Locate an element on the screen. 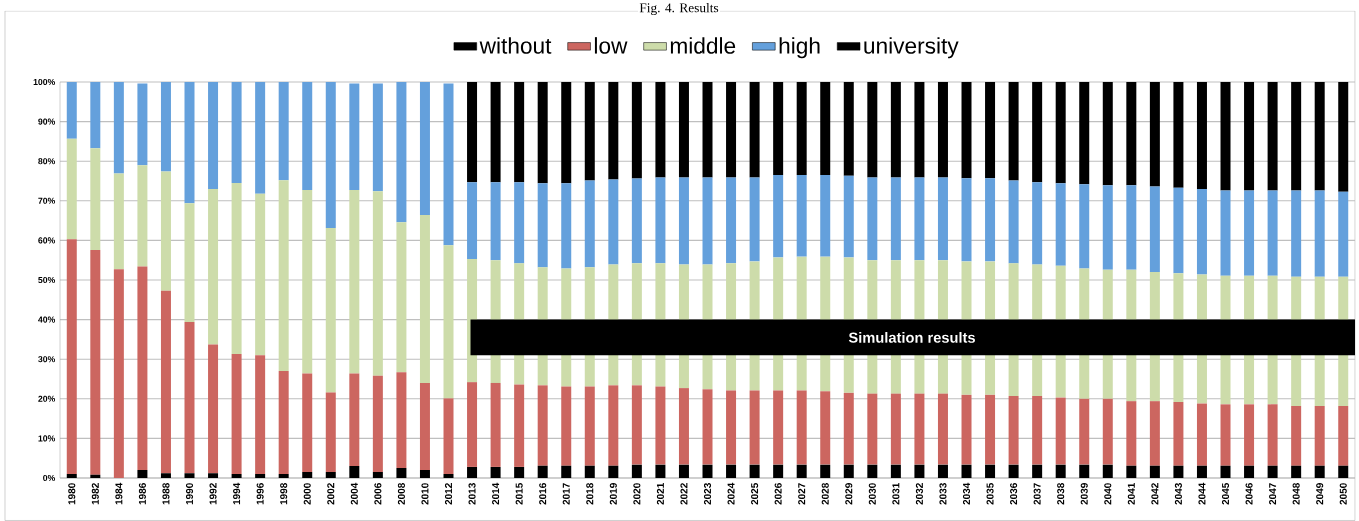 This screenshot has height=521, width=1359. x-tick-label: 1990 is located at coordinates (189, 494).